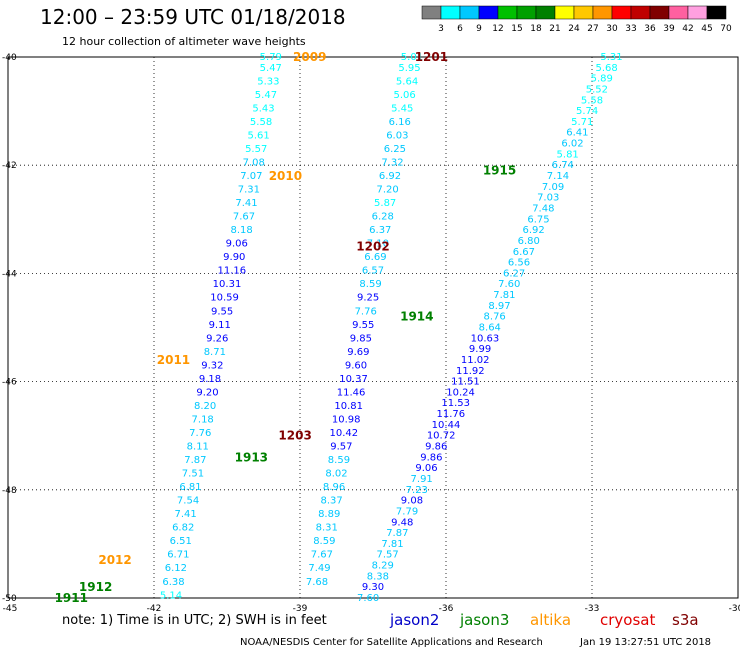 This screenshot has height=650, width=740. What do you see at coordinates (183, 528) in the screenshot?
I see `wave-height-point: 6.82` at bounding box center [183, 528].